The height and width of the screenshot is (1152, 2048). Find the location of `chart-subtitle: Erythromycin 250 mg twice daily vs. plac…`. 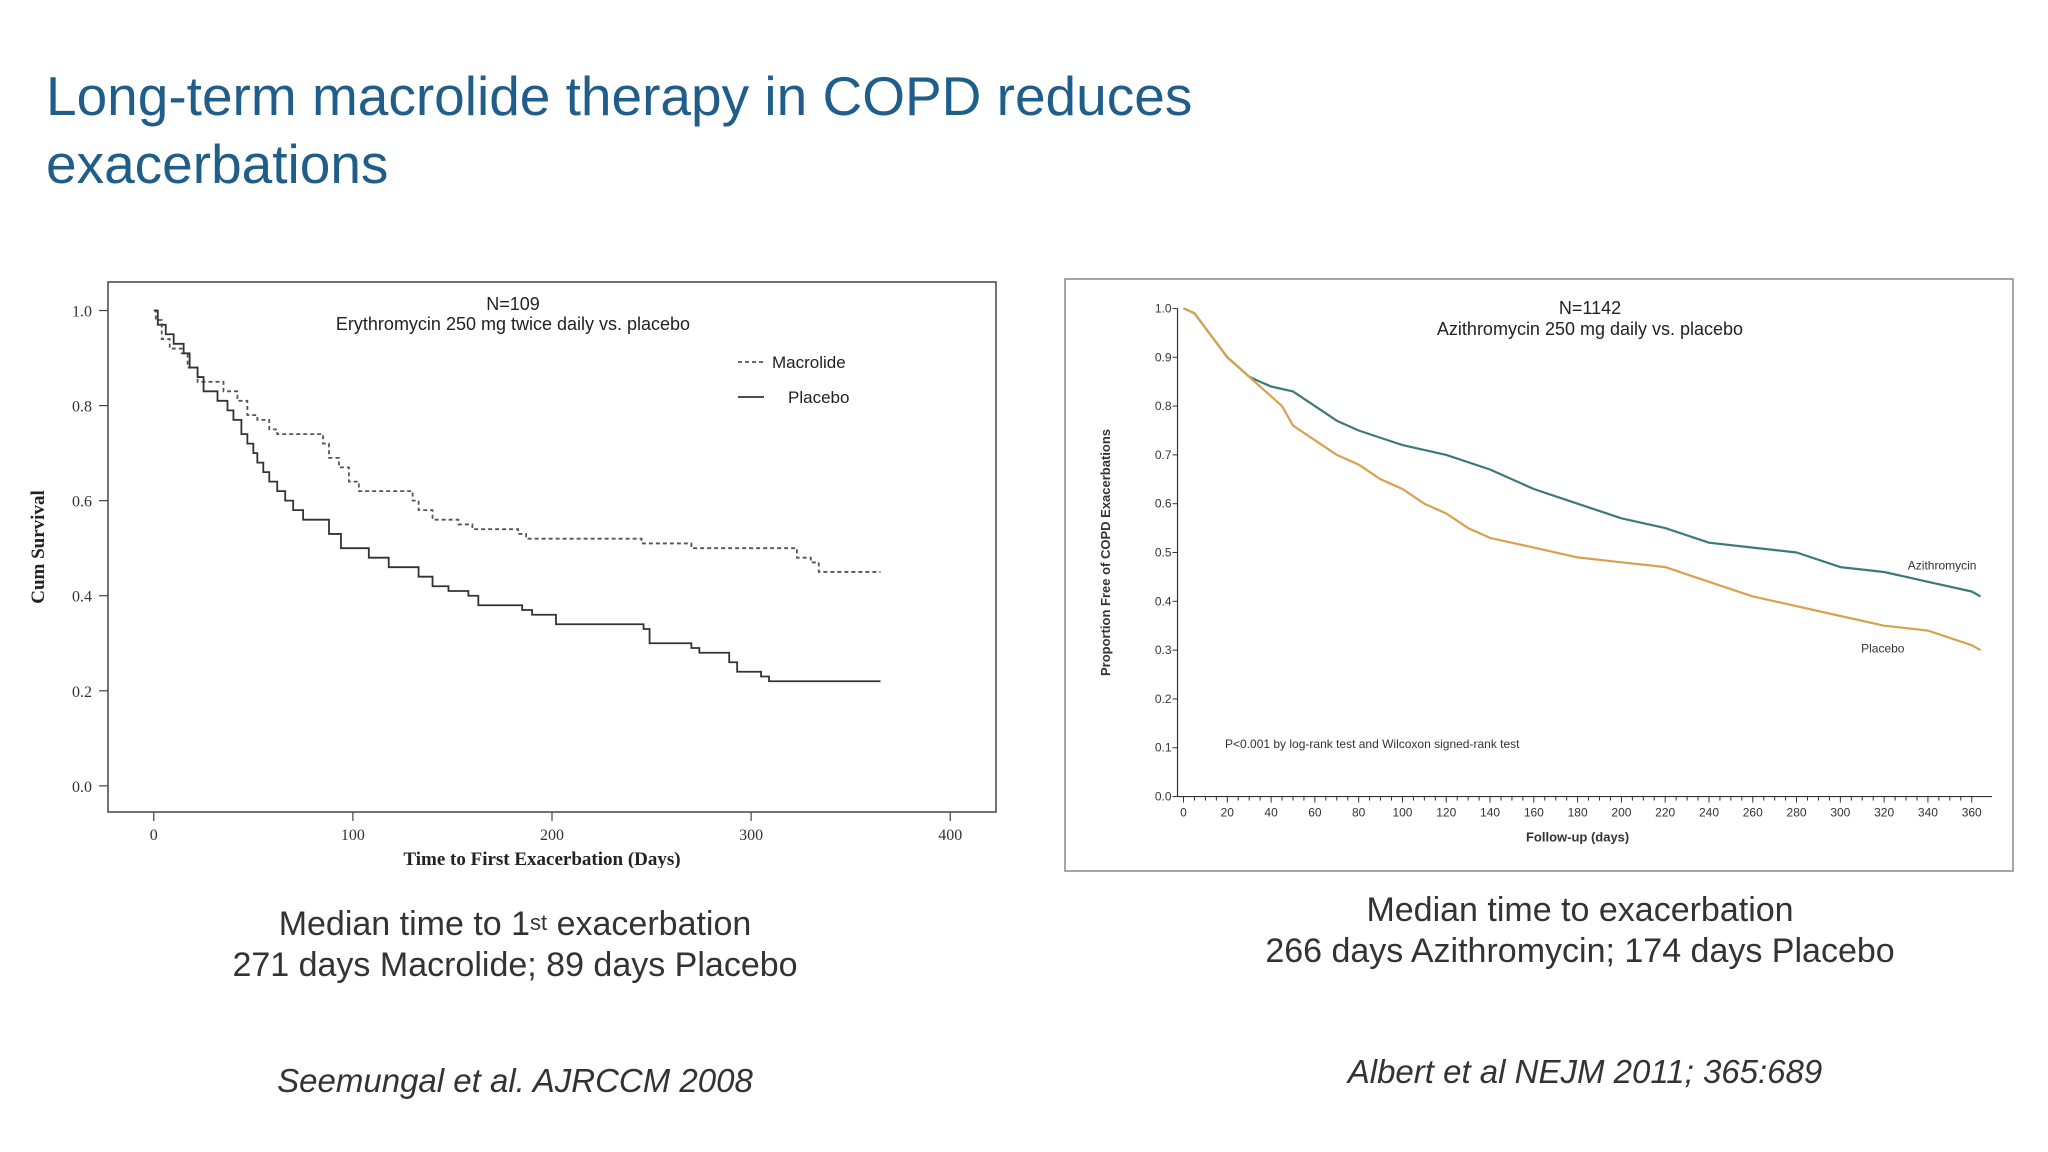

chart-subtitle: Erythromycin 250 mg twice daily vs. plac… is located at coordinates (513, 324).